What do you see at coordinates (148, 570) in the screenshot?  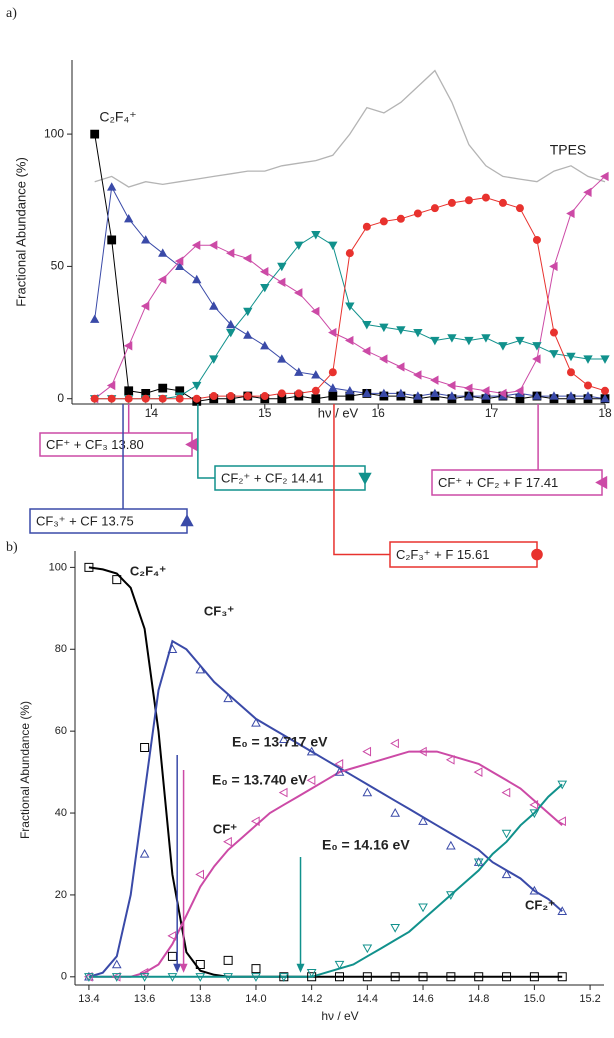 I see `series-label: C₂F₄⁺` at bounding box center [148, 570].